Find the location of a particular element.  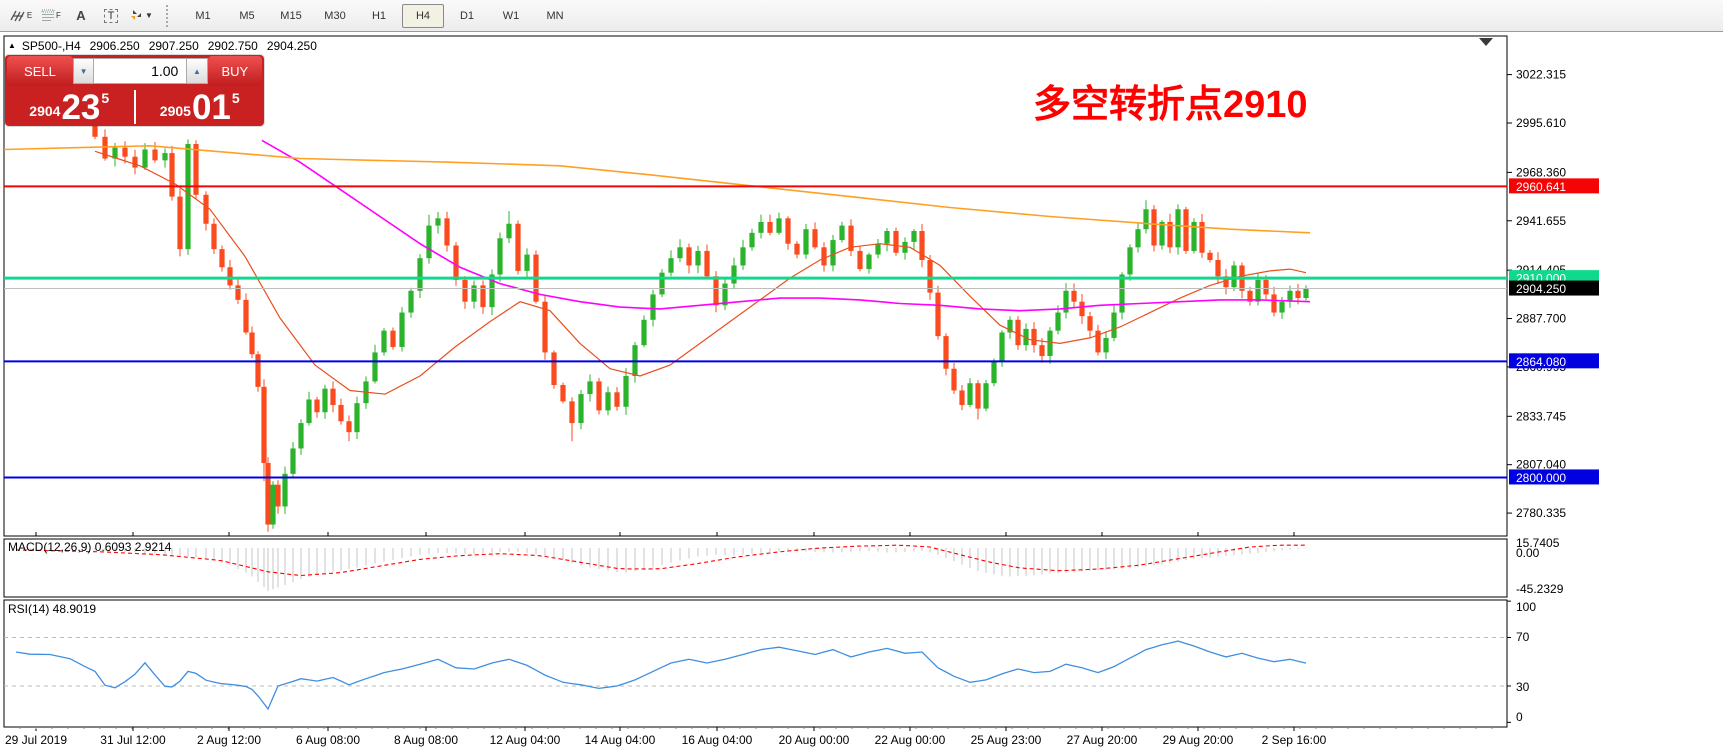

time-axis-label: 31 Jul 12:00 is located at coordinates (133, 740).